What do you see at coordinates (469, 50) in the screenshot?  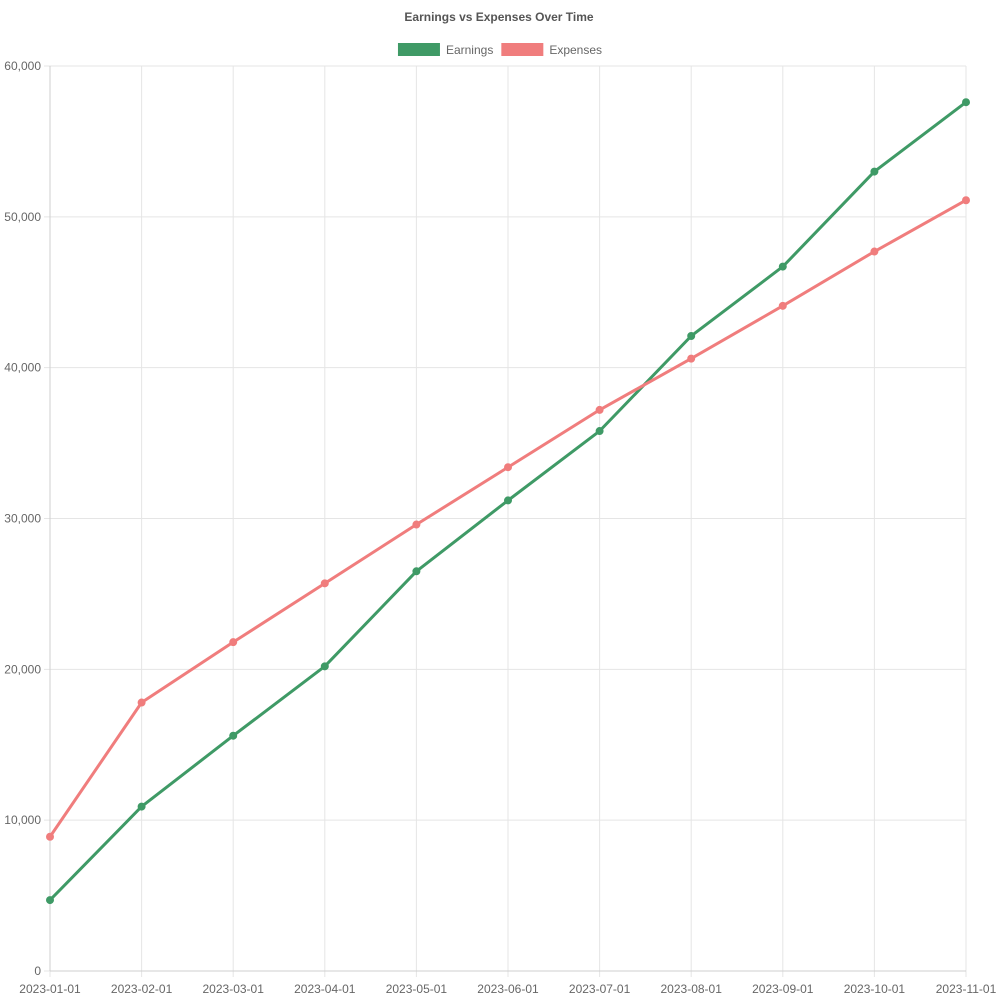 I see `legend-label: Earnings` at bounding box center [469, 50].